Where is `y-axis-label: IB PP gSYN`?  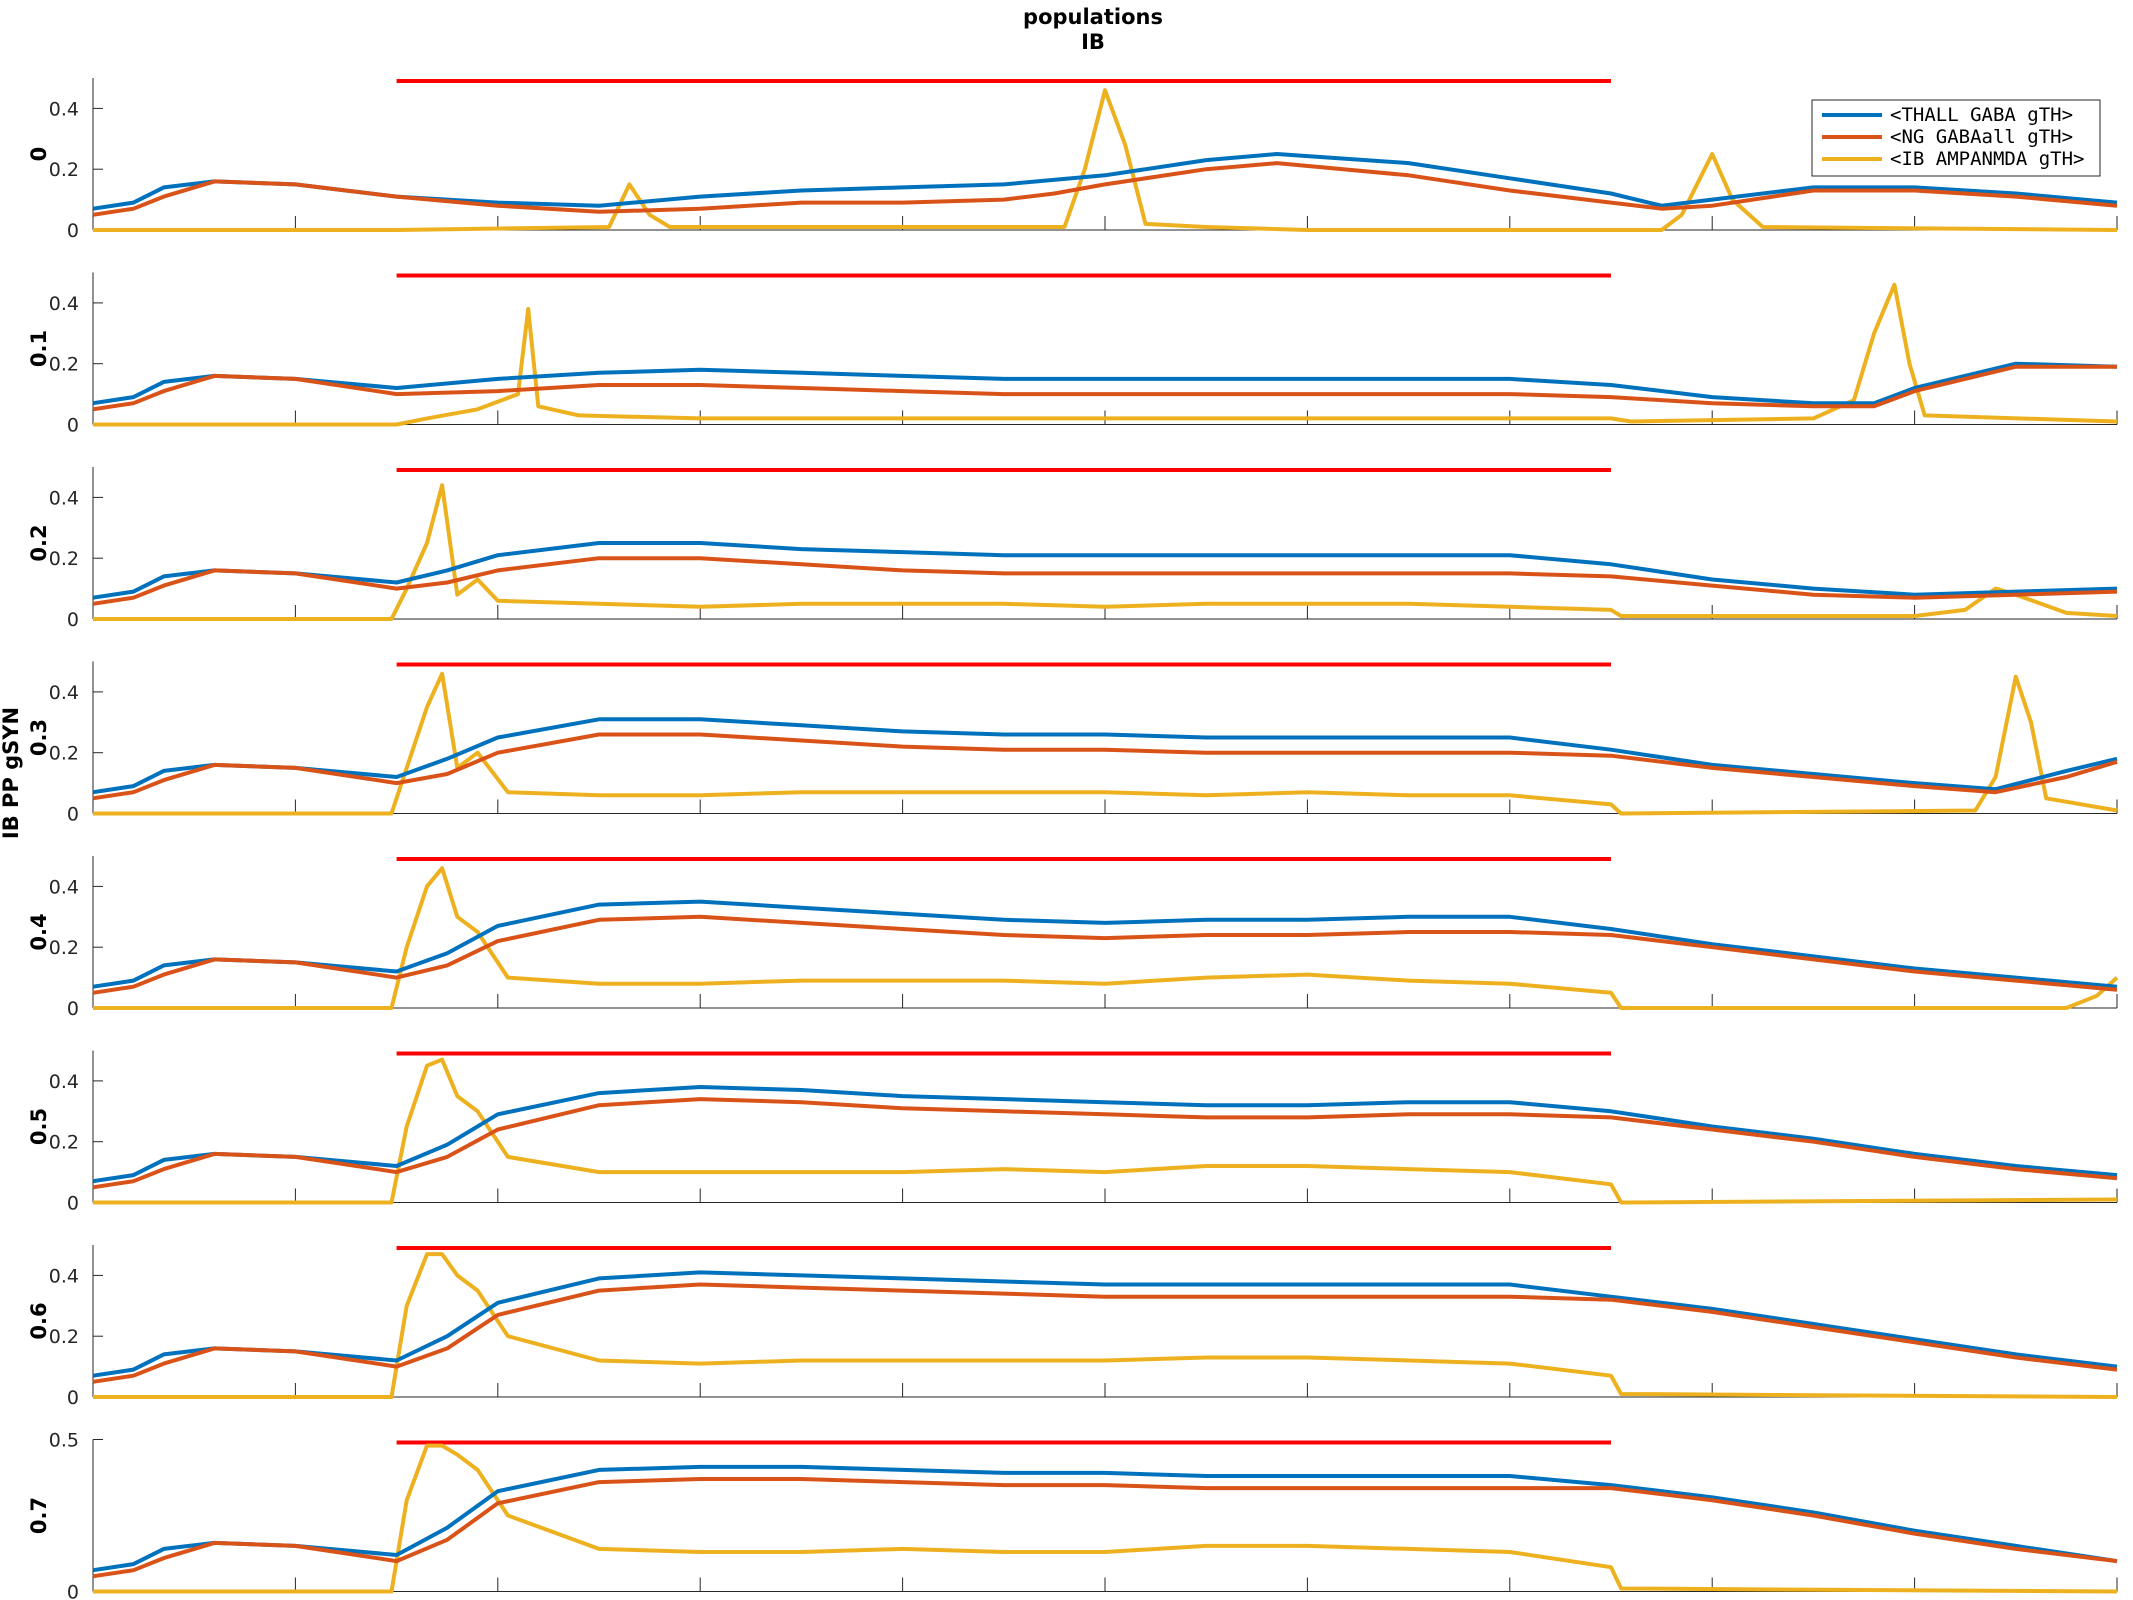 y-axis-label: IB PP gSYN is located at coordinates (11, 773).